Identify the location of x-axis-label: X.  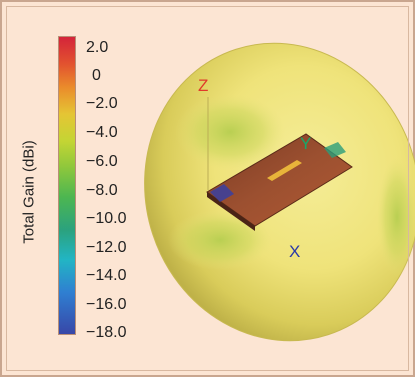
(295, 251).